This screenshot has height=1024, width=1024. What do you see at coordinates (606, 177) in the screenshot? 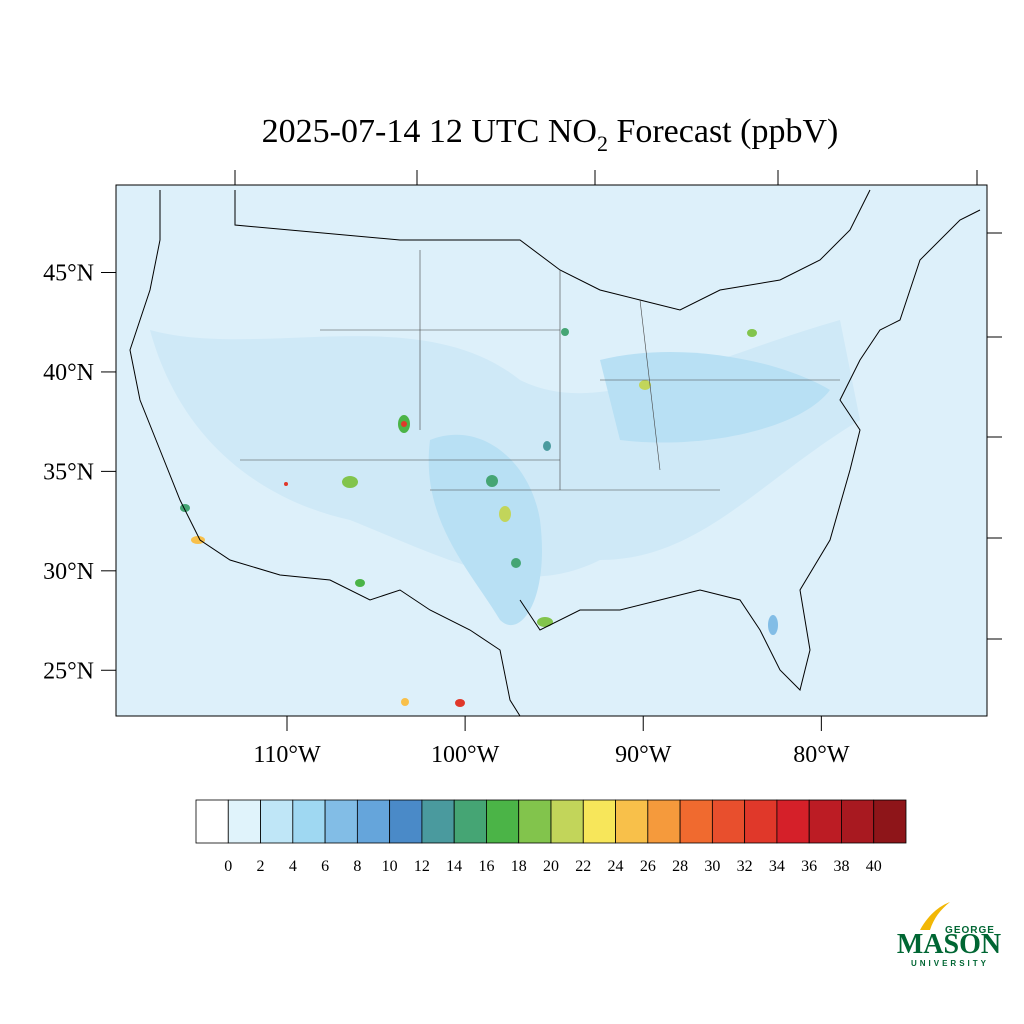
I see `top-ticks` at bounding box center [606, 177].